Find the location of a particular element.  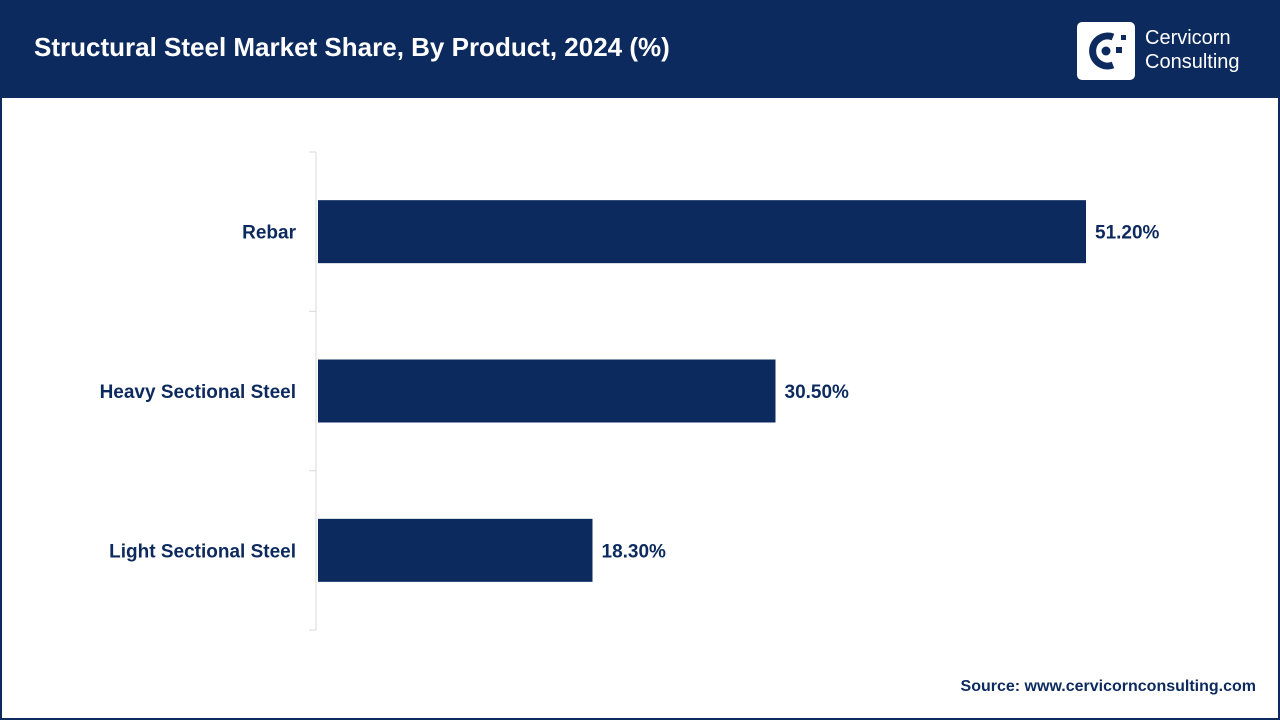

data-label: 51.20% is located at coordinates (1127, 233).